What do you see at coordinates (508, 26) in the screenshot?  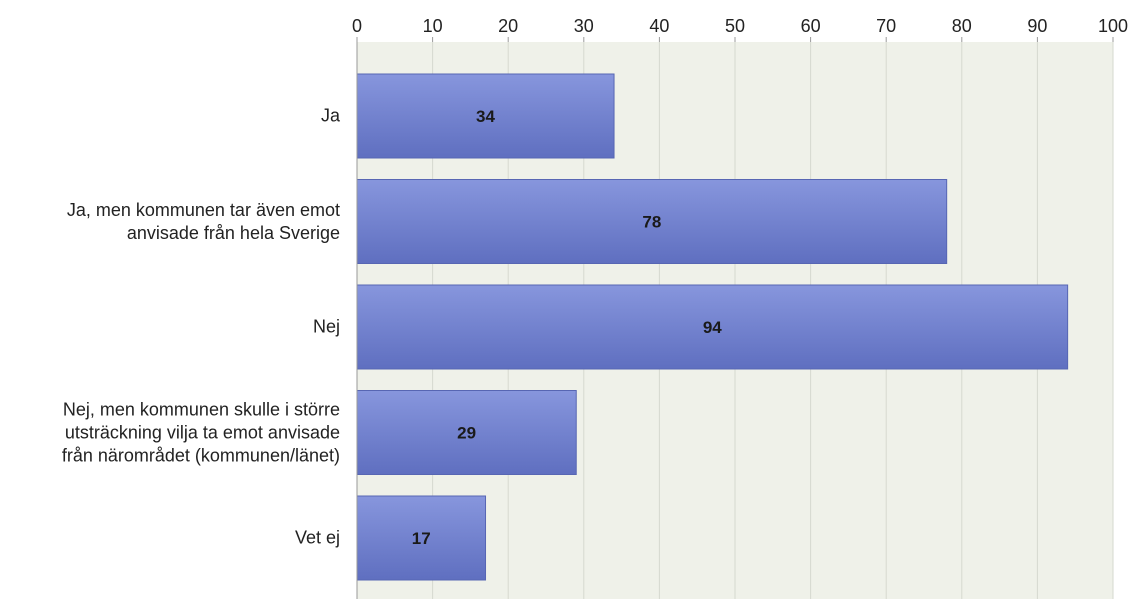 I see `x-tick-label: 20` at bounding box center [508, 26].